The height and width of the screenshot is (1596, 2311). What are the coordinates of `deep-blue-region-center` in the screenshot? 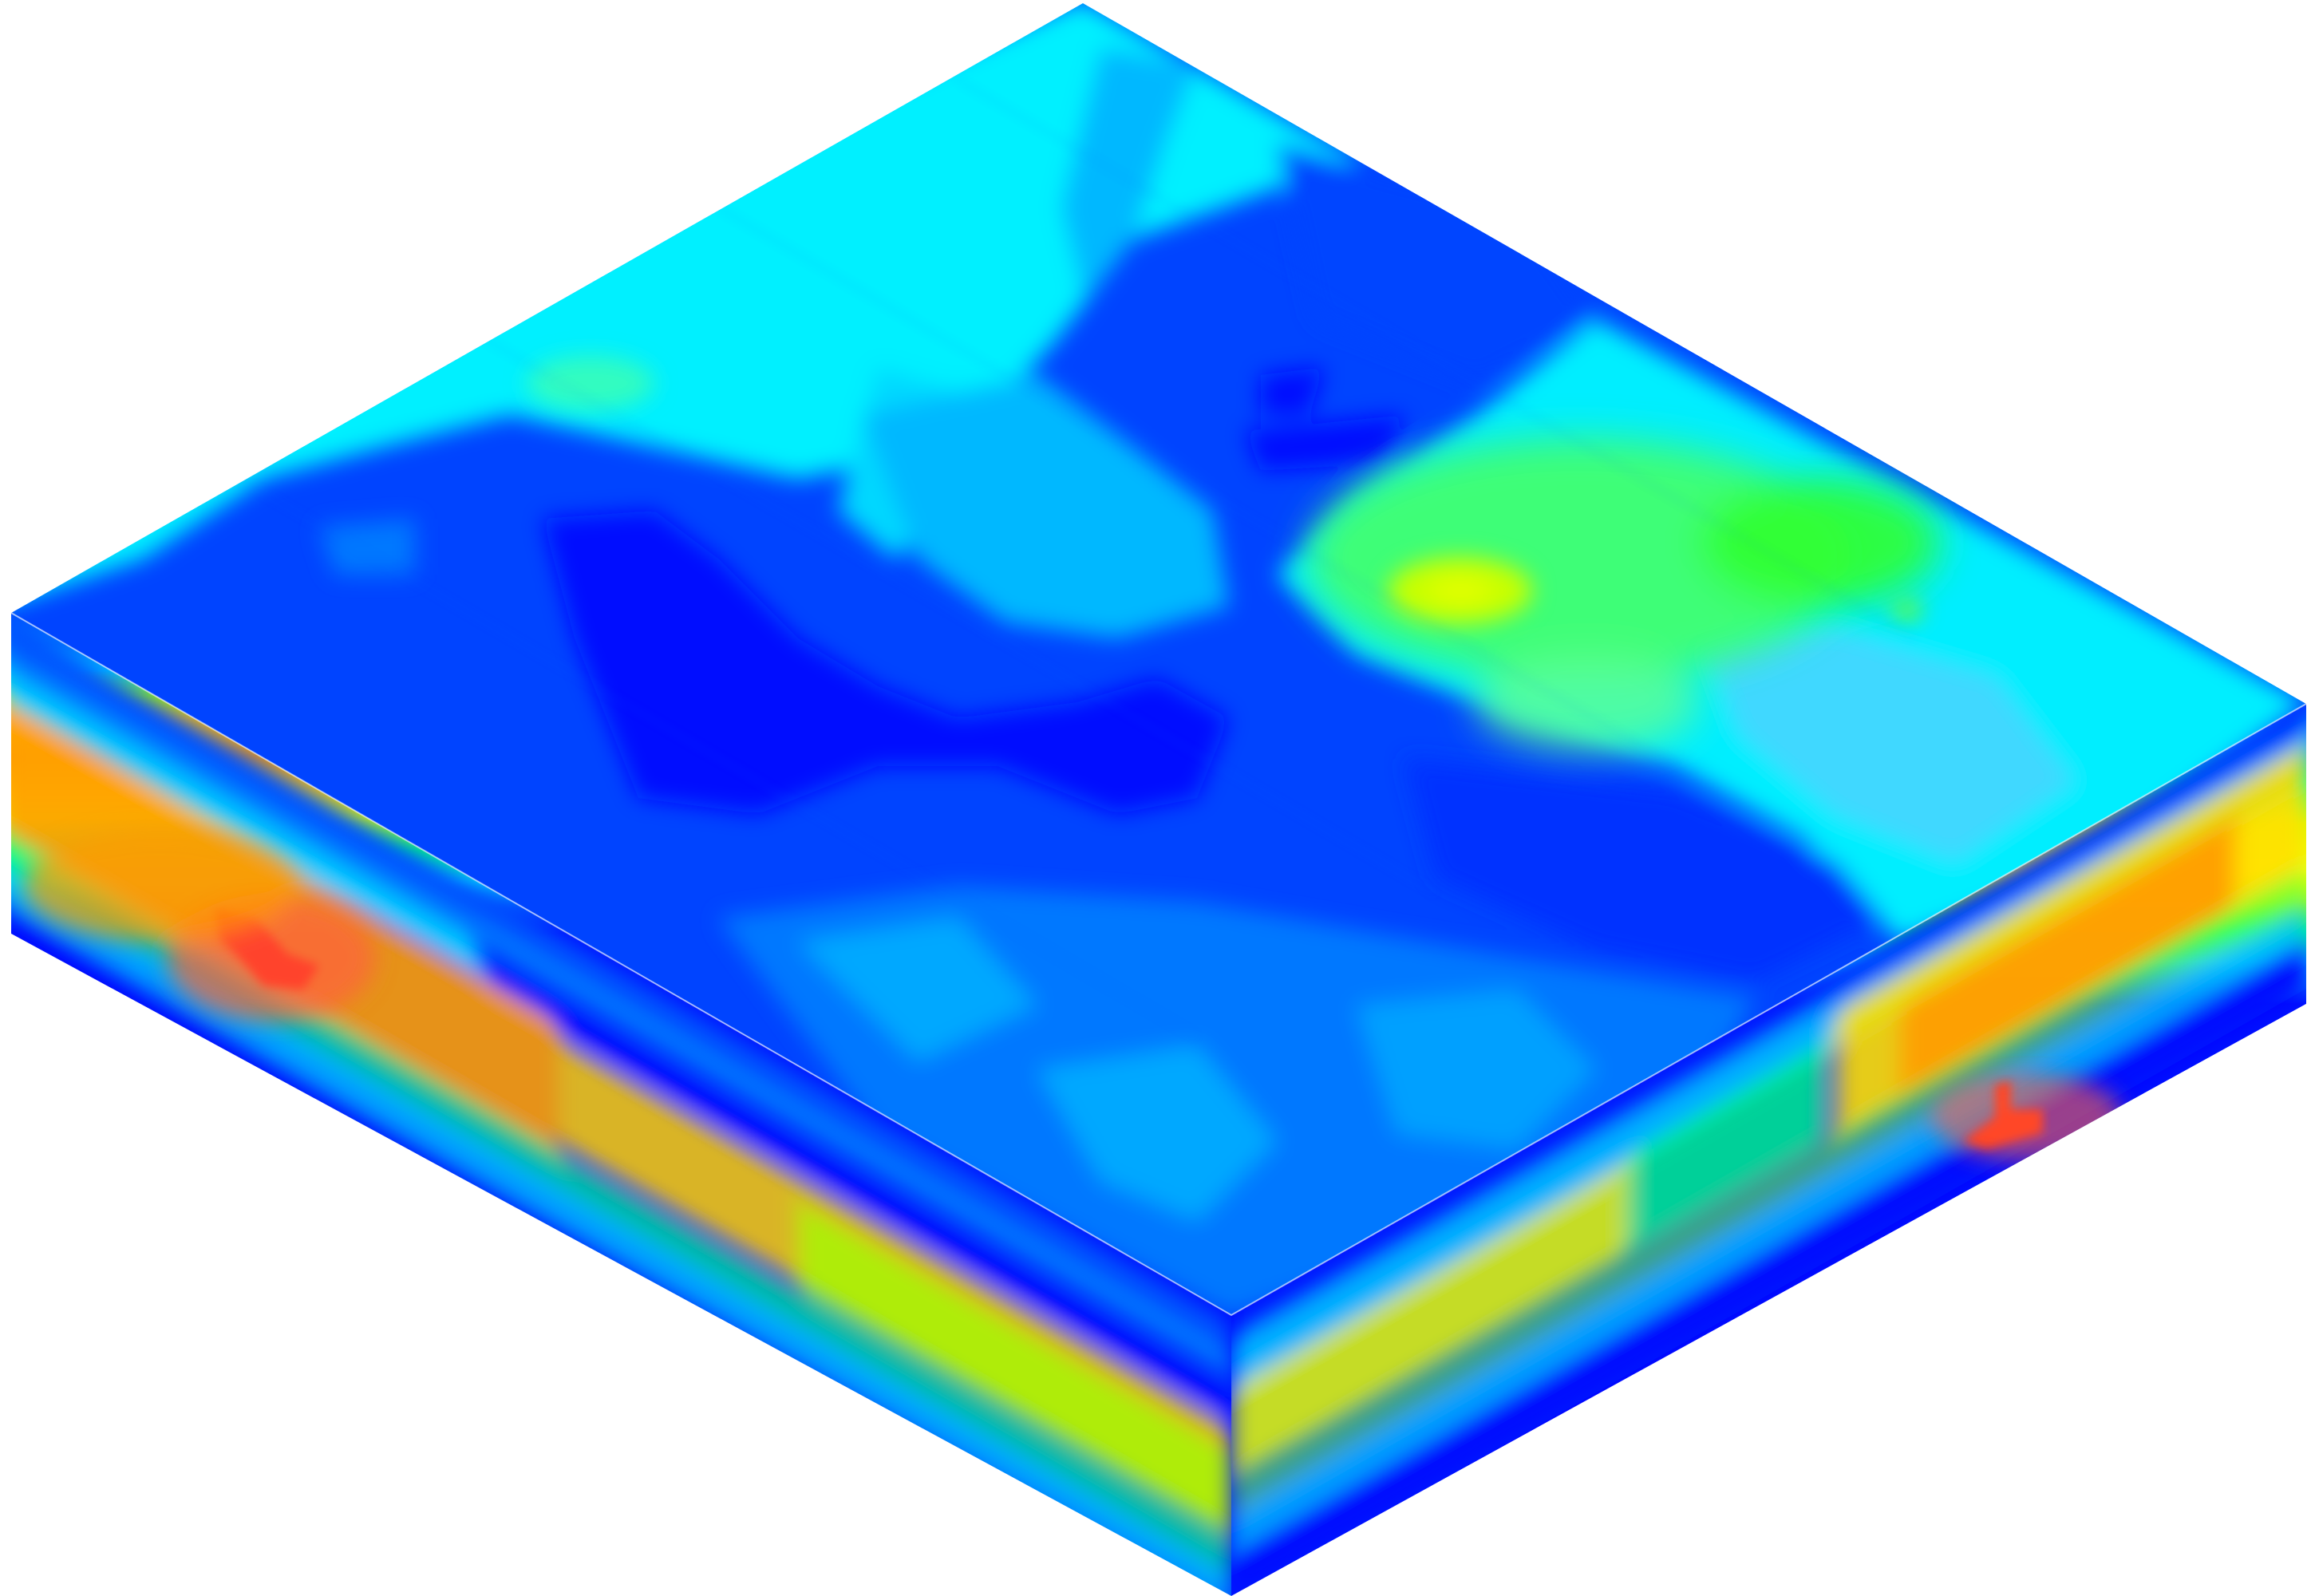 It's located at (886, 662).